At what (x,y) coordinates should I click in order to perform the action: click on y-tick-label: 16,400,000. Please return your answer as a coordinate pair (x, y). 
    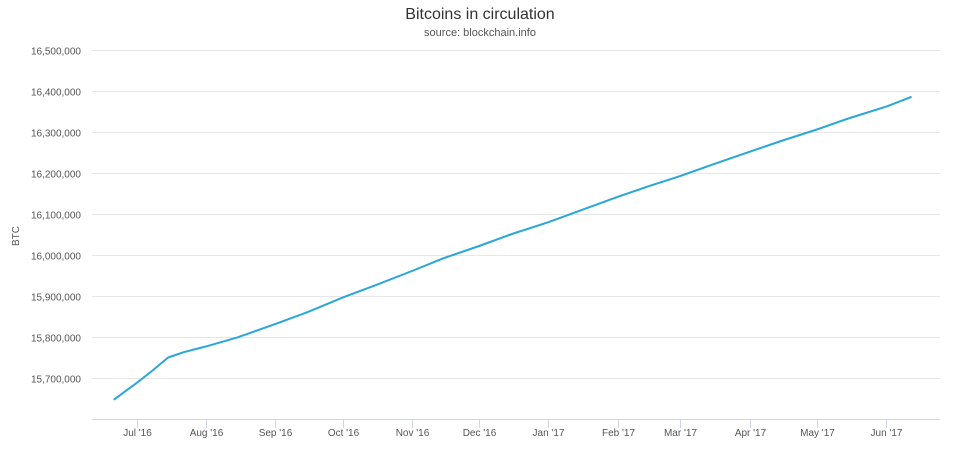
    Looking at the image, I should click on (56, 93).